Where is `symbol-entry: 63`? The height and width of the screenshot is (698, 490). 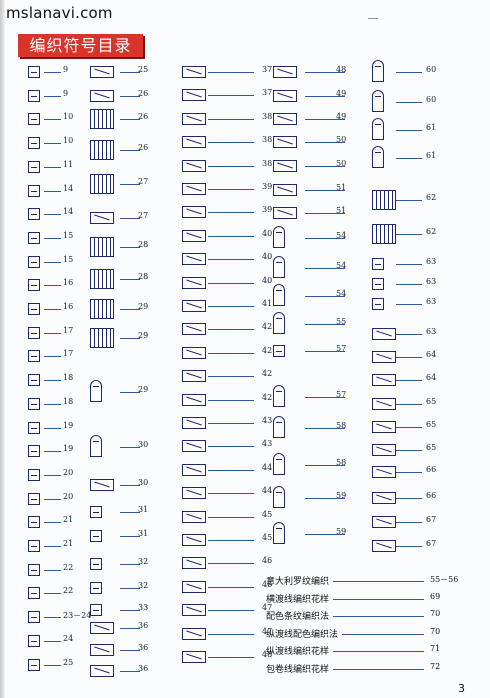 symbol-entry: 63 is located at coordinates (417, 304).